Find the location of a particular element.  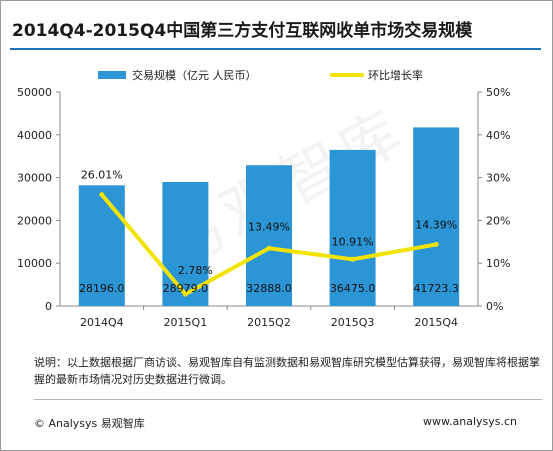

y-right-tick-label: 50% is located at coordinates (498, 92).